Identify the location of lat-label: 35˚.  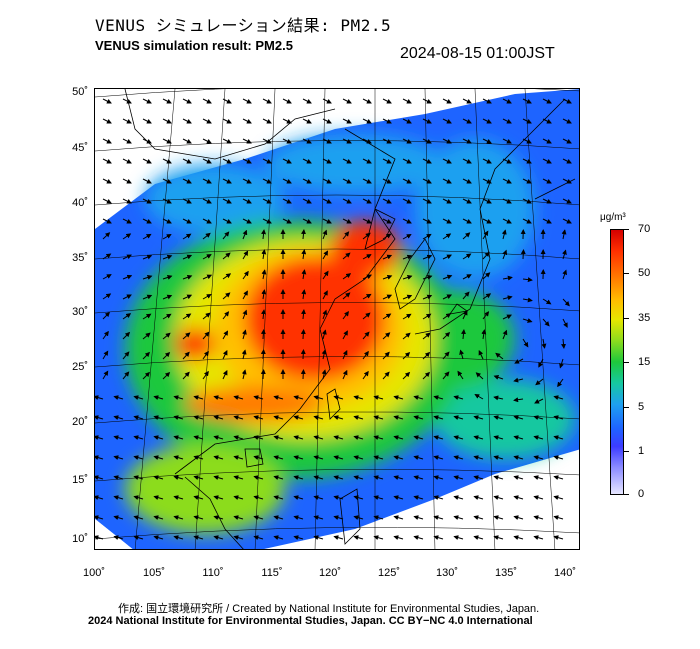
(80, 258).